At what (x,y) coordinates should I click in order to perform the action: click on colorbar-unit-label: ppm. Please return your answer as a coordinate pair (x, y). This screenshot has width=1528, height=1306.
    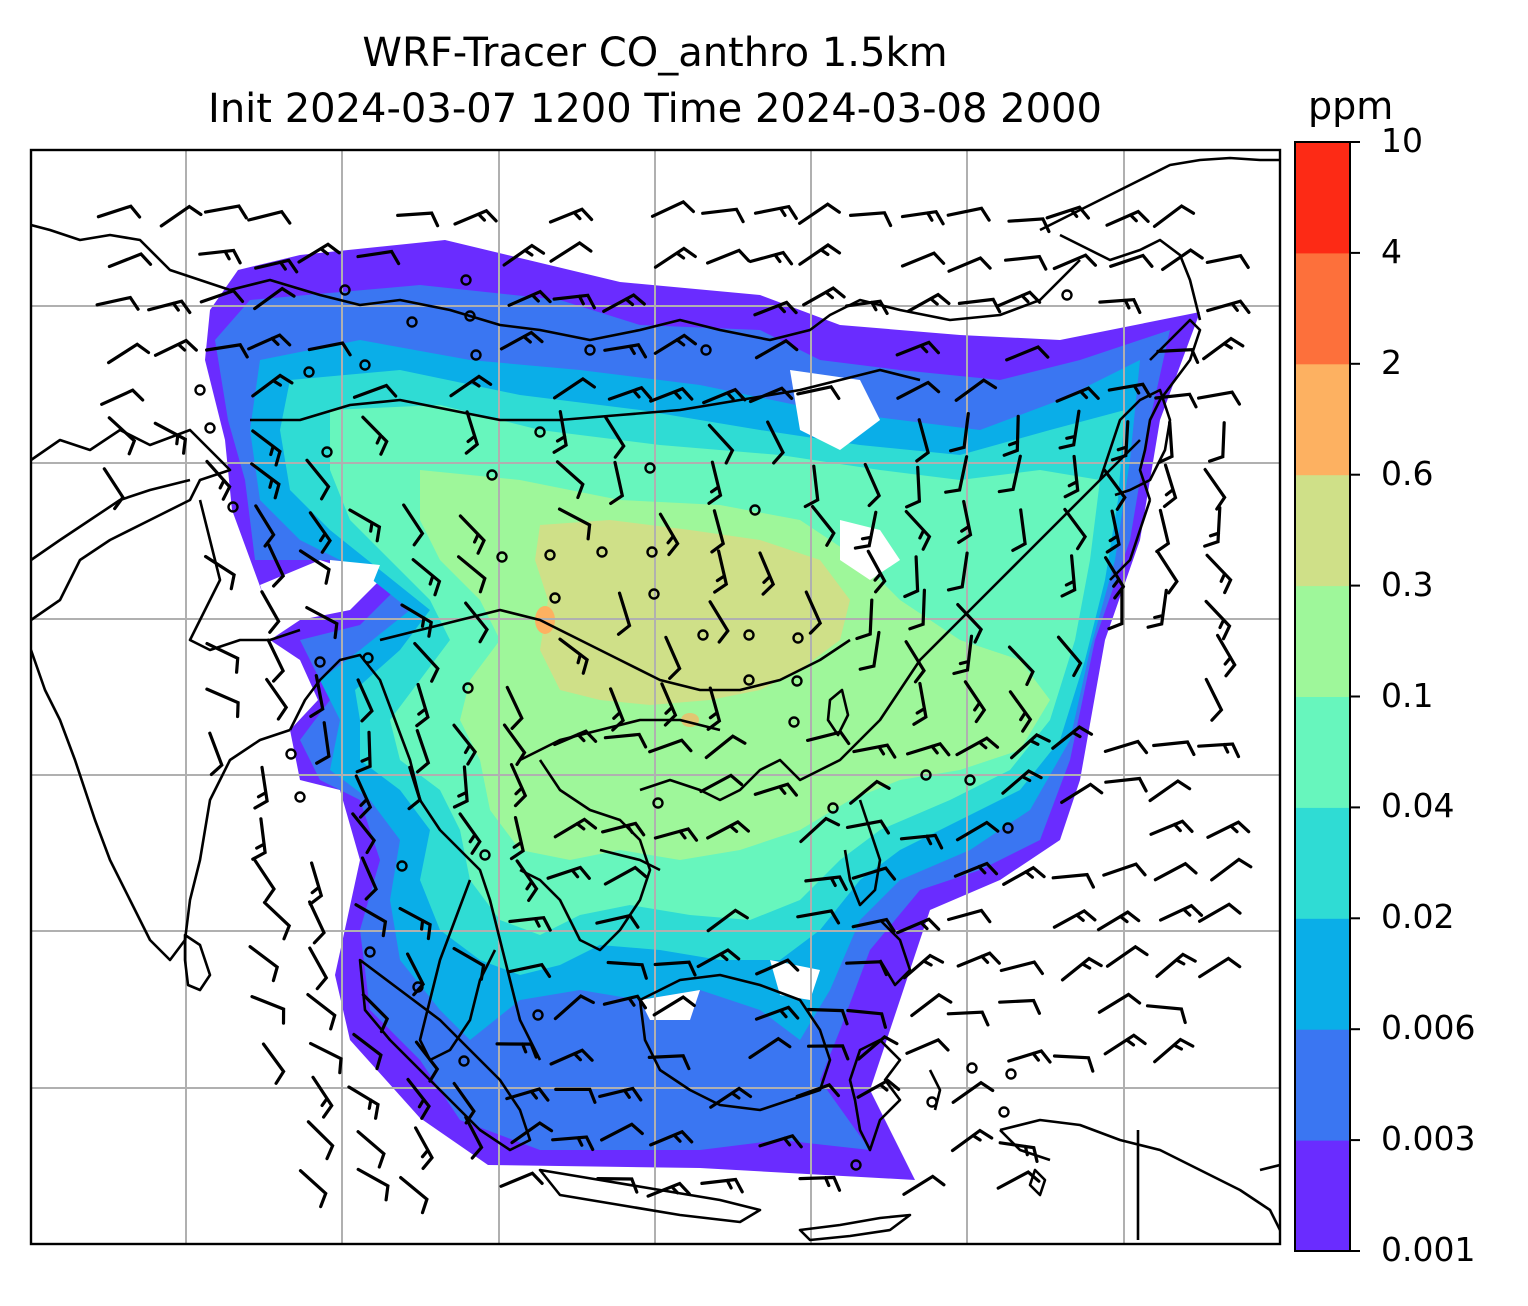
    Looking at the image, I should click on (1351, 106).